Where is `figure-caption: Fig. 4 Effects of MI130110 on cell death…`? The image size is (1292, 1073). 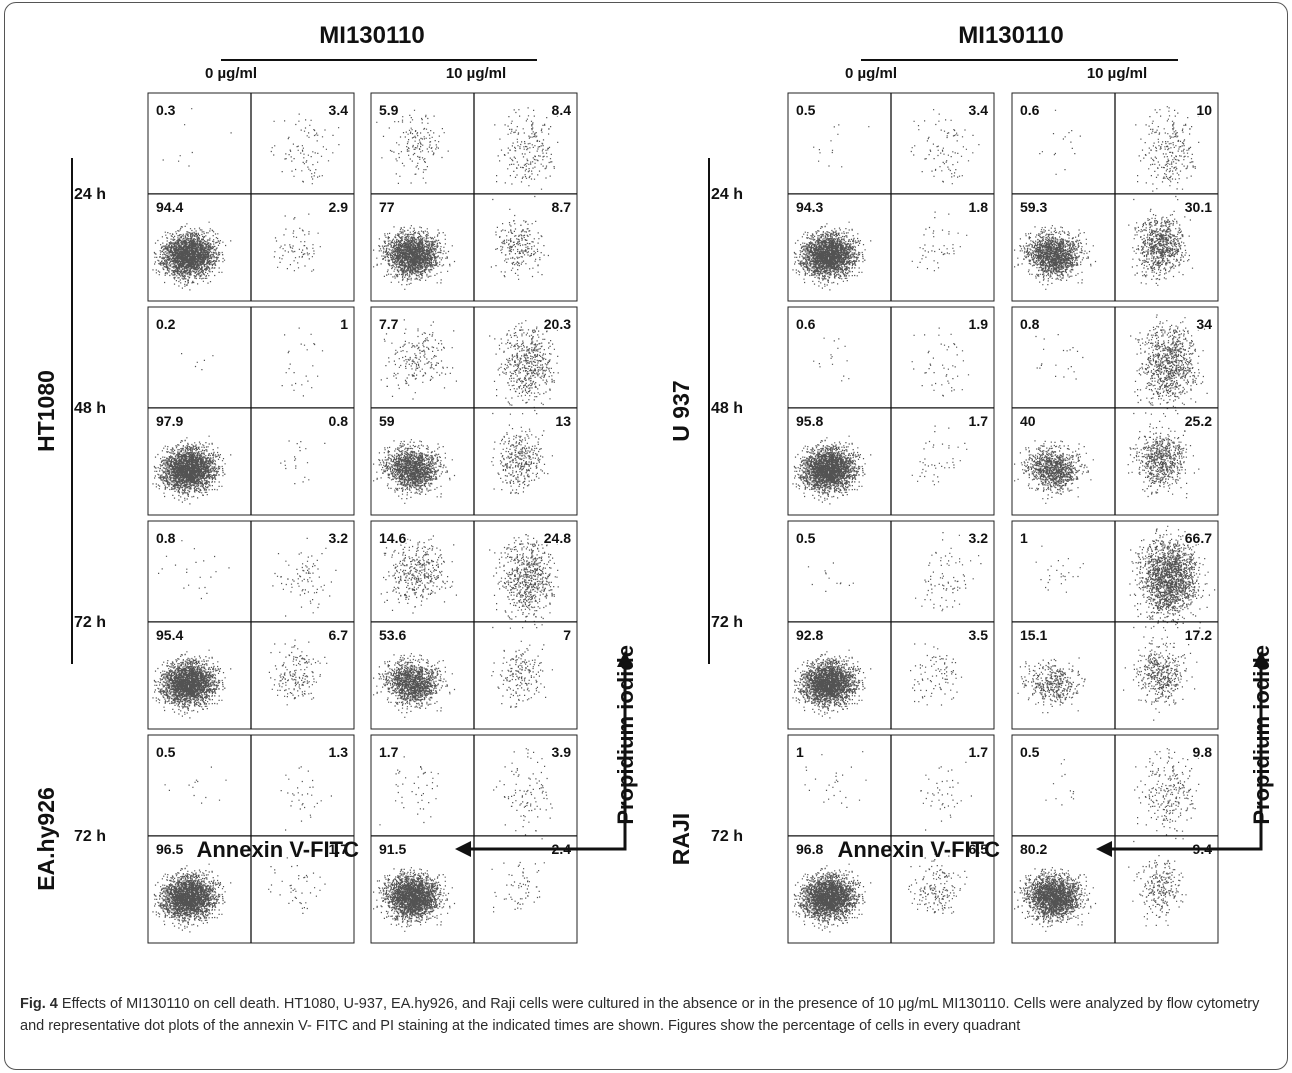 figure-caption: Fig. 4 Effects of MI130110 on cell death… is located at coordinates (645, 1015).